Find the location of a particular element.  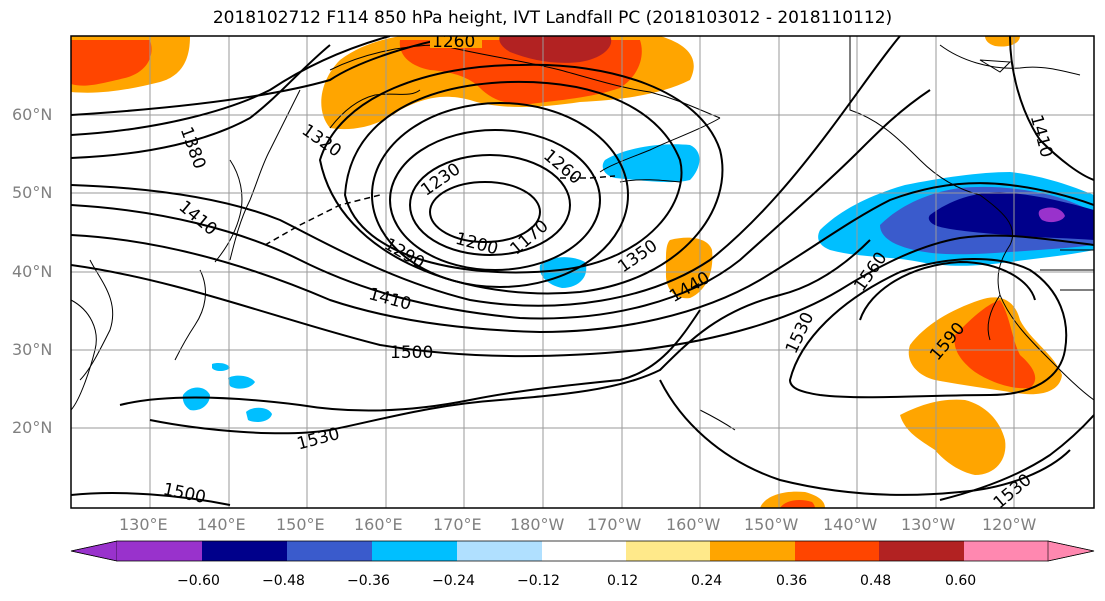

longitude-label: 140°W is located at coordinates (850, 524).